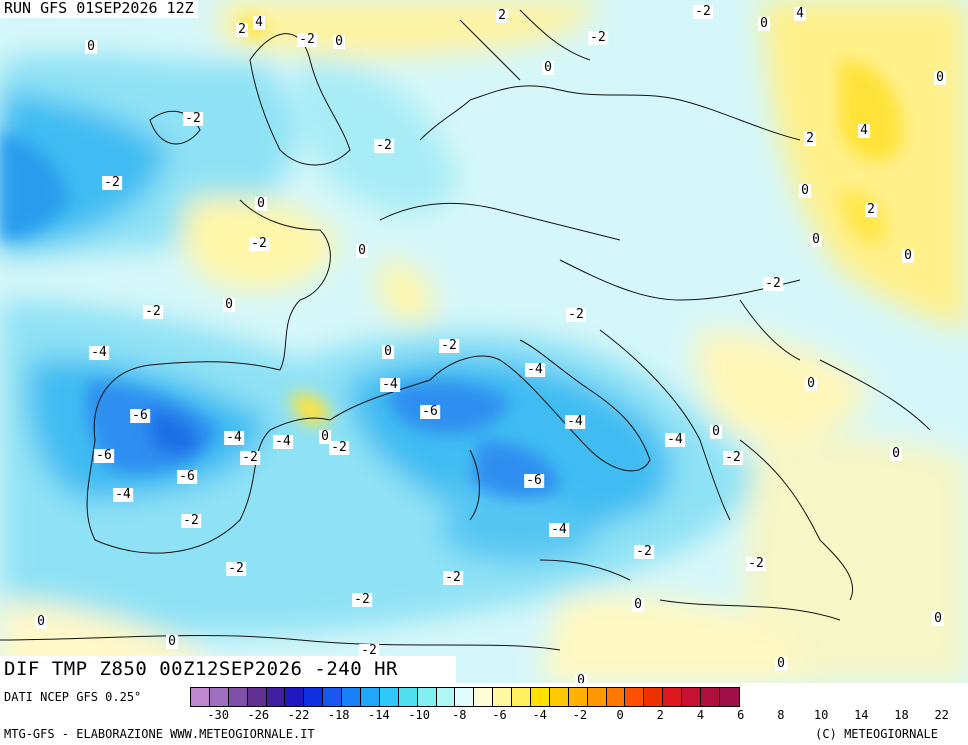 The image size is (968, 745). I want to click on legend-tick-label: 22, so click(941, 715).